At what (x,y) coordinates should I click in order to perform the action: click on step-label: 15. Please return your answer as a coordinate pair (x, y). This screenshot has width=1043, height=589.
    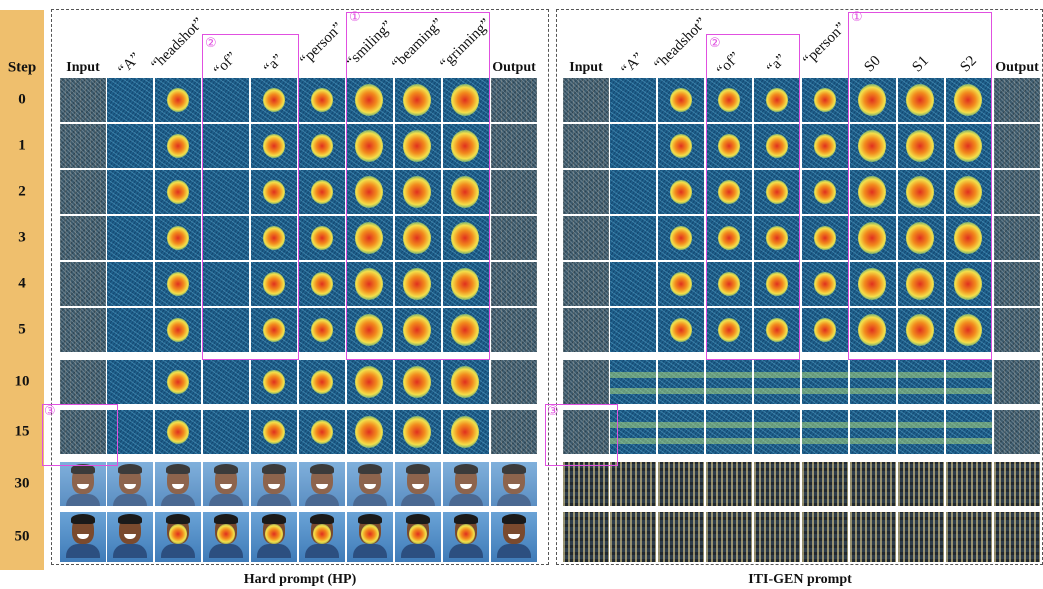
    Looking at the image, I should click on (22, 431).